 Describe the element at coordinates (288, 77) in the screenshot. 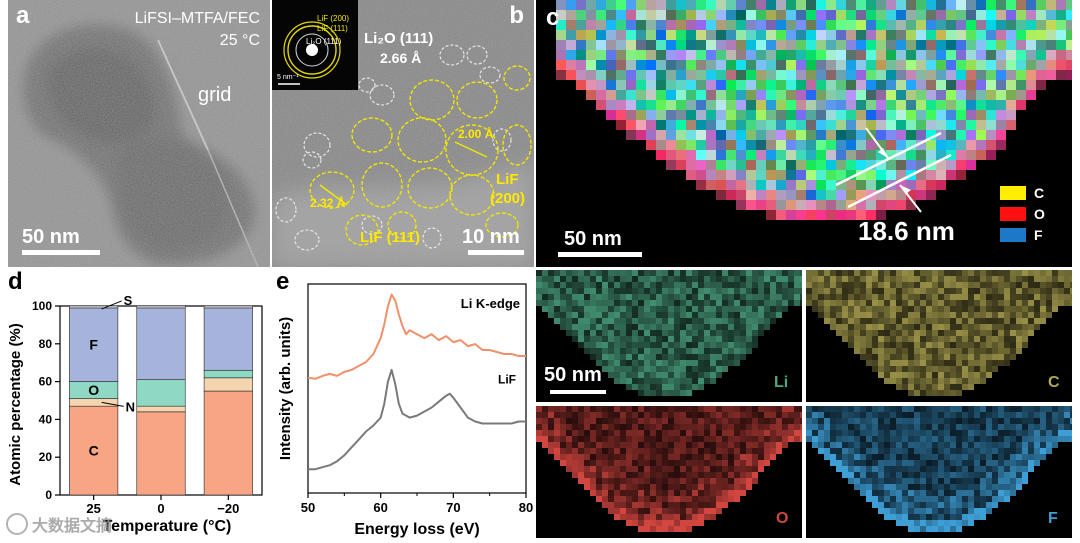

I see `inset-scale-label: 5 nm⁻¹` at that location.